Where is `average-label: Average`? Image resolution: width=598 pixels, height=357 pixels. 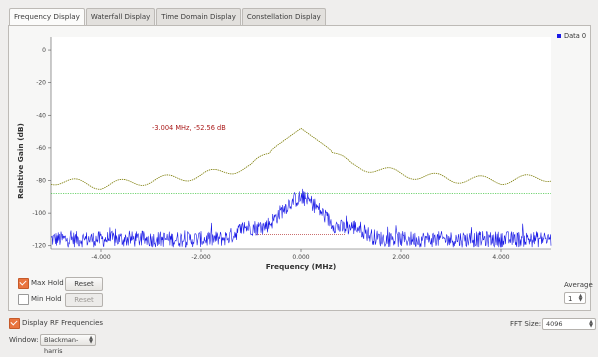
average-label: Average is located at coordinates (578, 285).